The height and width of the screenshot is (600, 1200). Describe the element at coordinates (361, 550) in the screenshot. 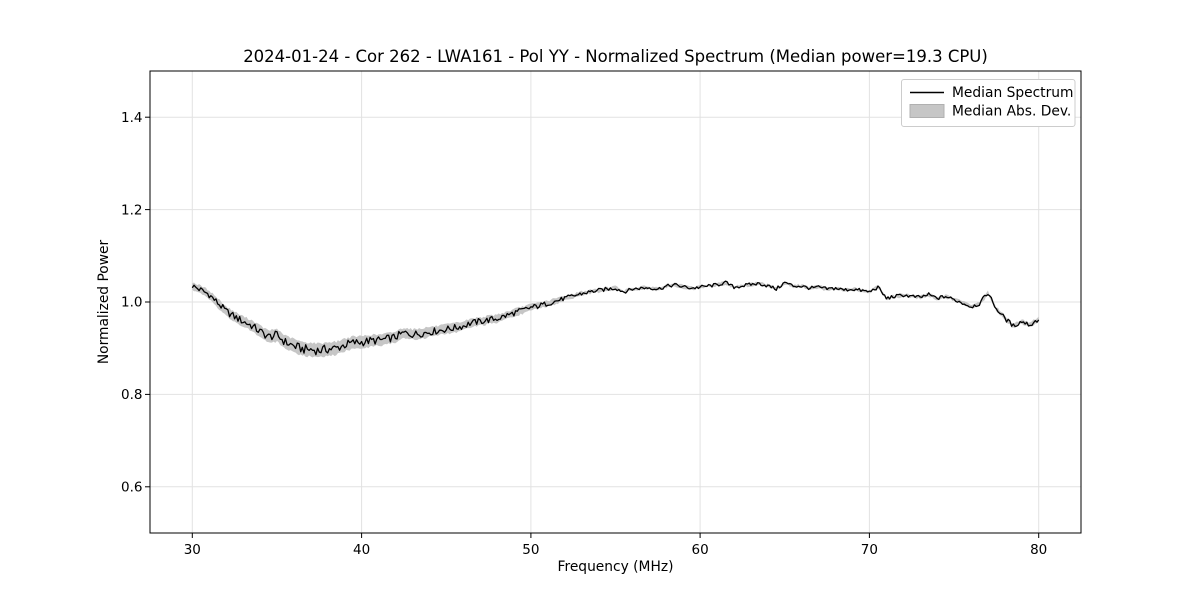

I see `x-tick-label: 40` at that location.